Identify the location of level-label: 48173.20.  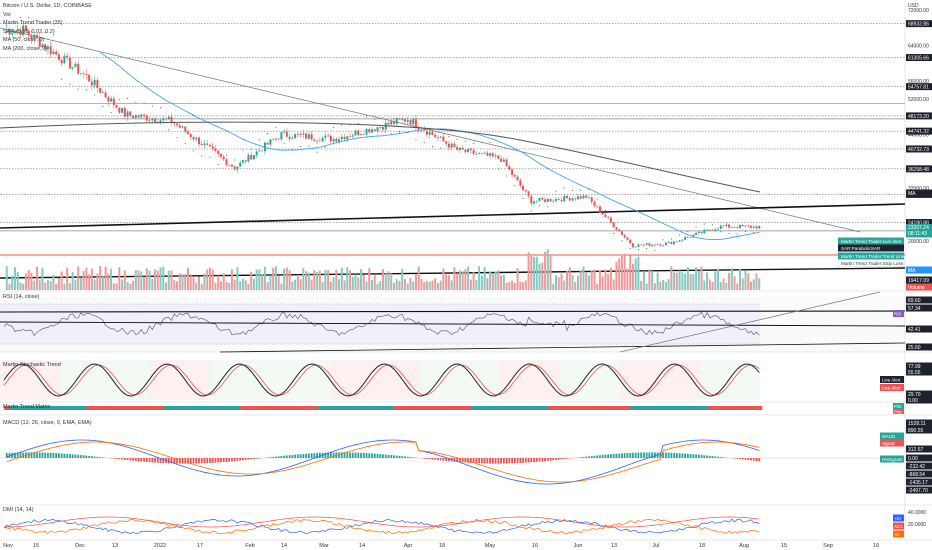
(918, 117).